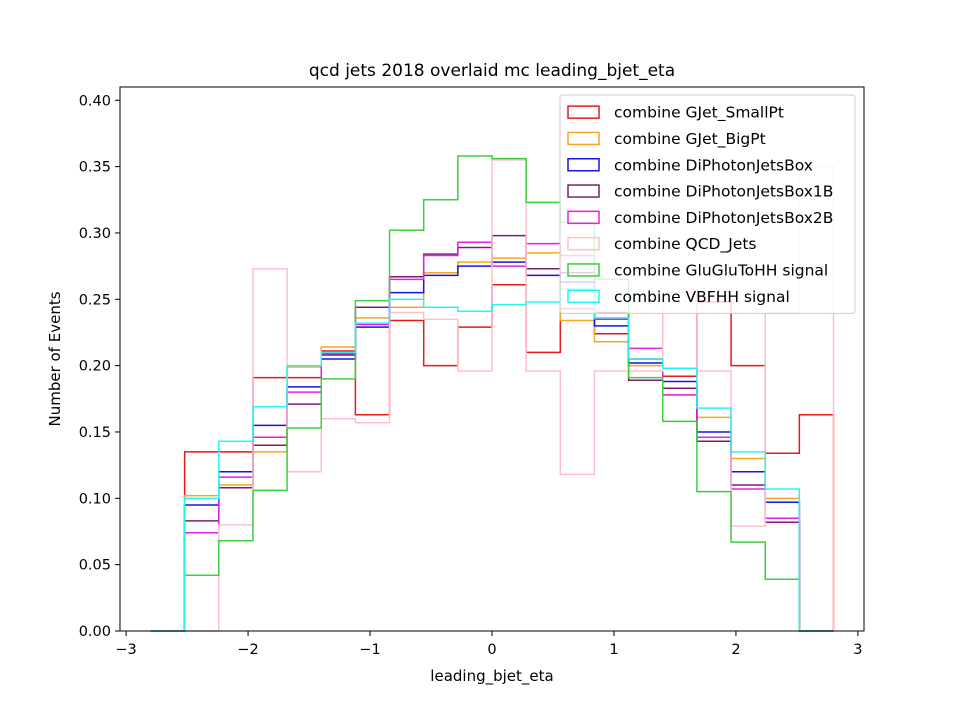 Image resolution: width=960 pixels, height=720 pixels. Describe the element at coordinates (699, 113) in the screenshot. I see `legend-label-0: combine GJet_SmallPt` at that location.